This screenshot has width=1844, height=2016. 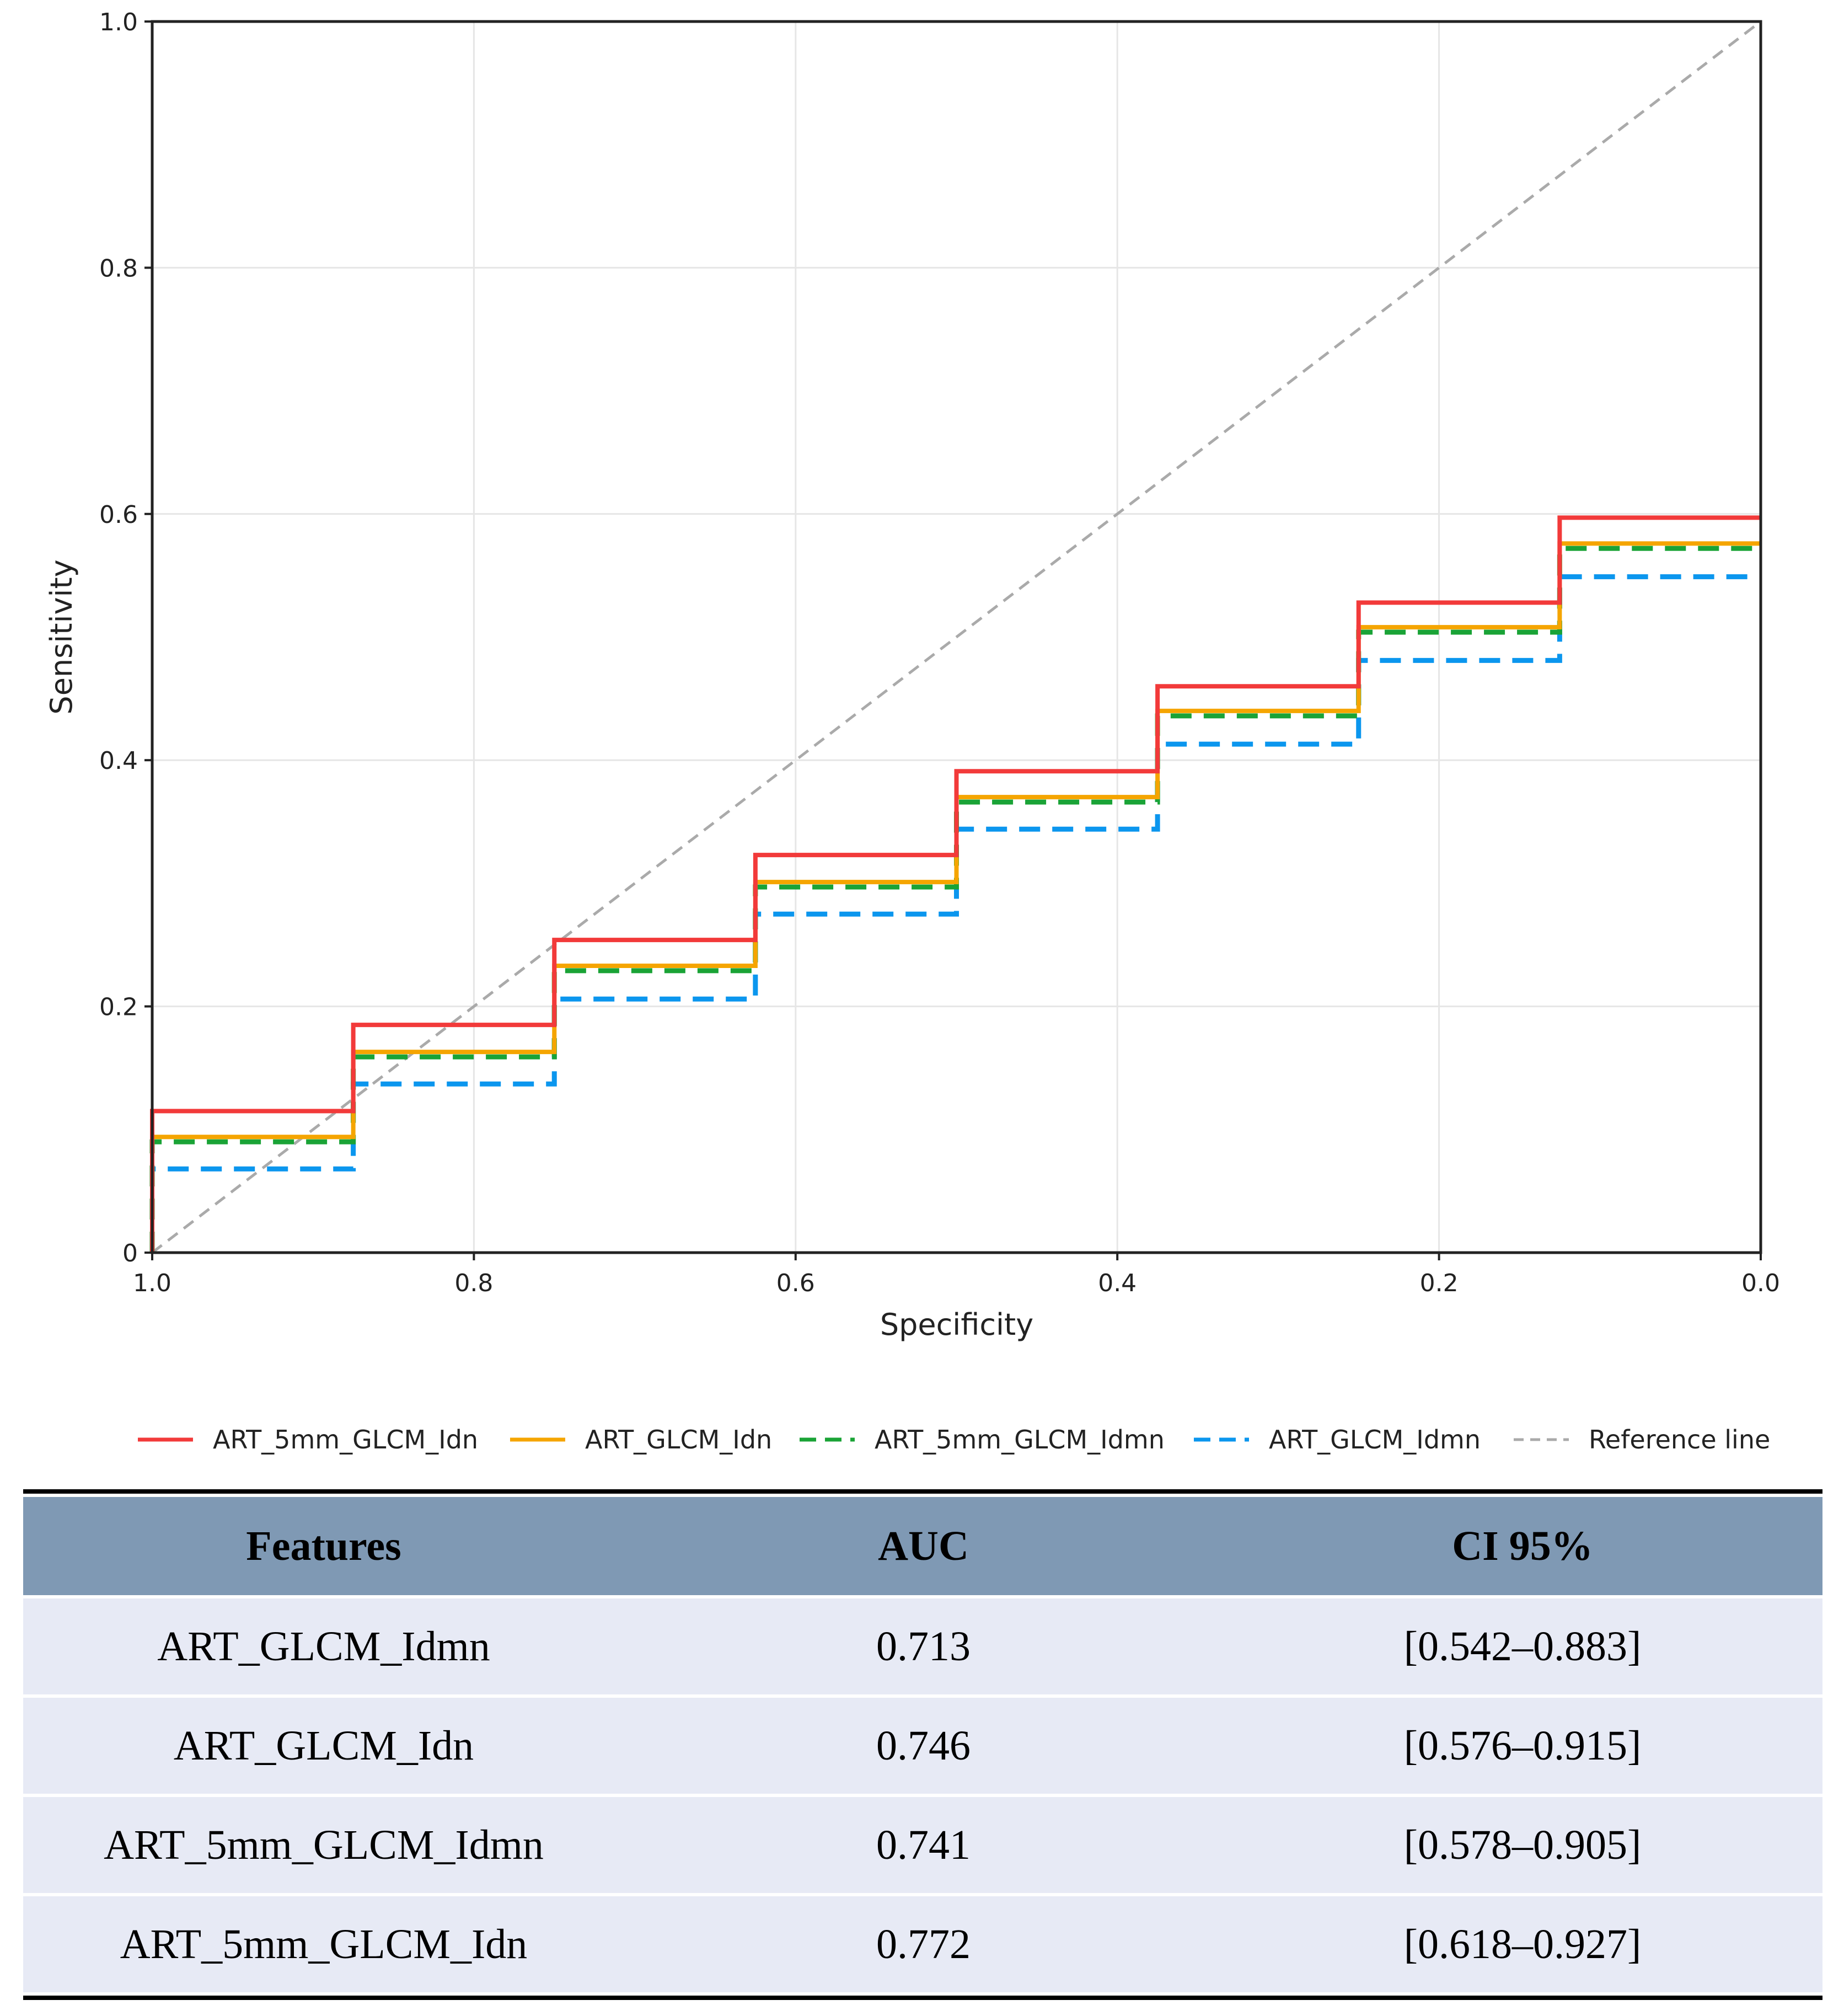 I want to click on x-tick-label: 0.2, so click(x=1440, y=1283).